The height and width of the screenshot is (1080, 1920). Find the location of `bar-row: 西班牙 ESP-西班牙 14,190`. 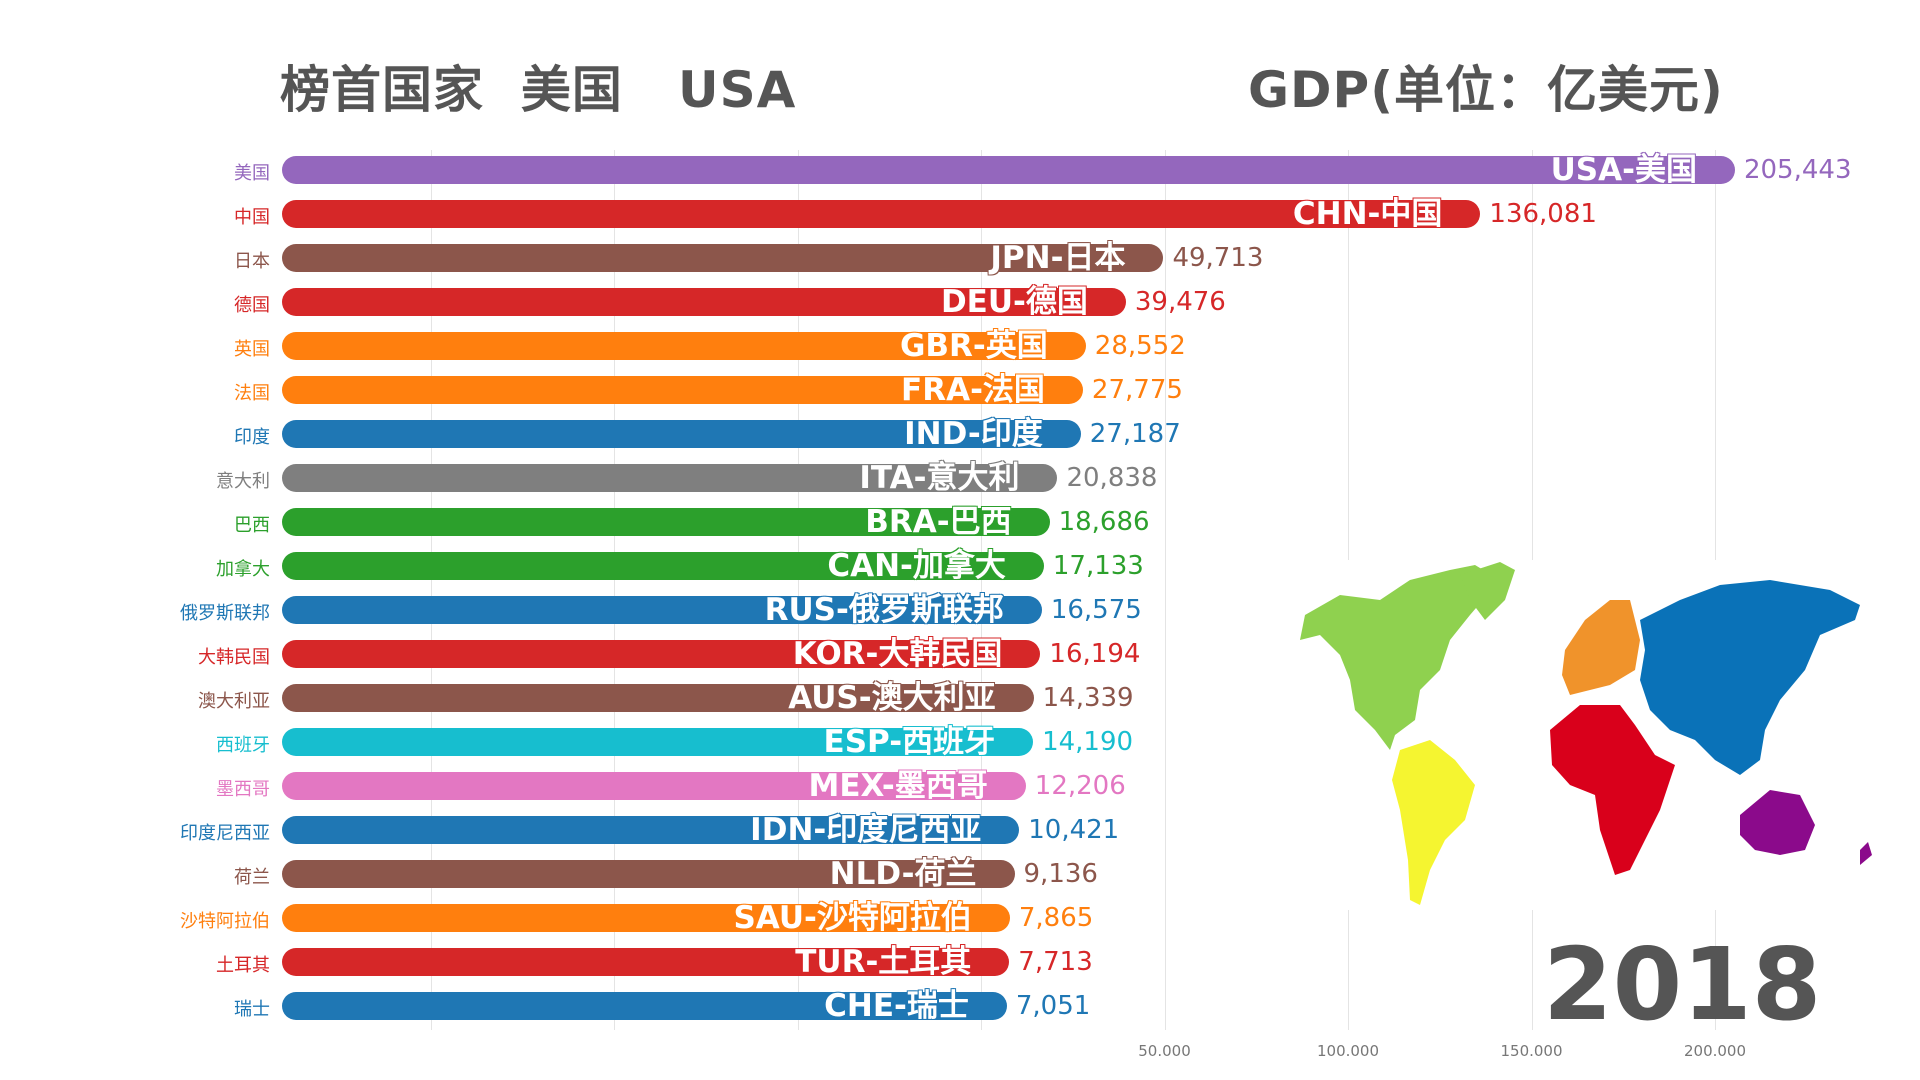

bar-row: 西班牙 ESP-西班牙 14,190 is located at coordinates (960, 742).